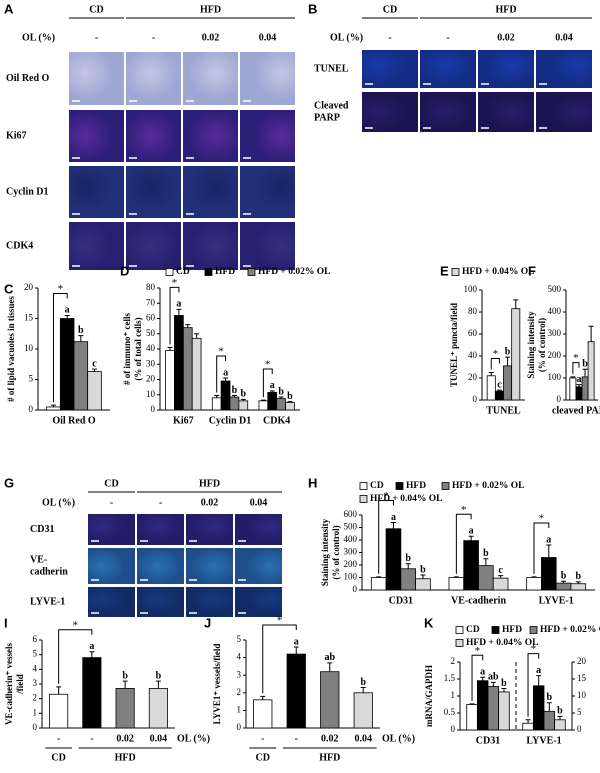 This screenshot has height=773, width=600. Describe the element at coordinates (38, 559) in the screenshot. I see `row-label: VE-` at that location.